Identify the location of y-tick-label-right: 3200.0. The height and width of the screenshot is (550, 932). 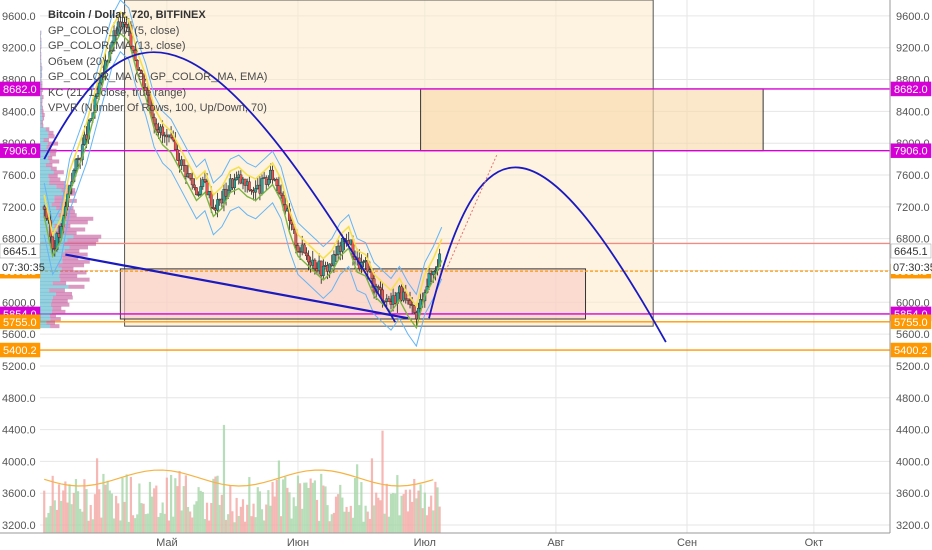
(913, 526).